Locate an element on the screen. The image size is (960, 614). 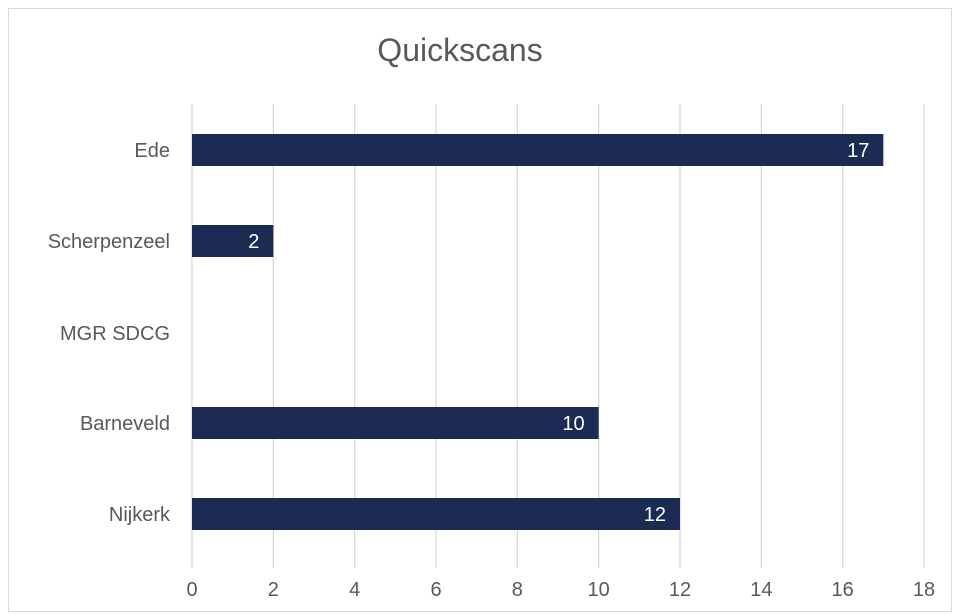
x-tick-label: 14 is located at coordinates (761, 590).